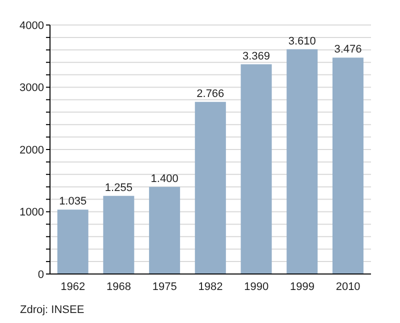 Image resolution: width=400 pixels, height=323 pixels. What do you see at coordinates (302, 286) in the screenshot?
I see `x-tick-label: 1999` at bounding box center [302, 286].